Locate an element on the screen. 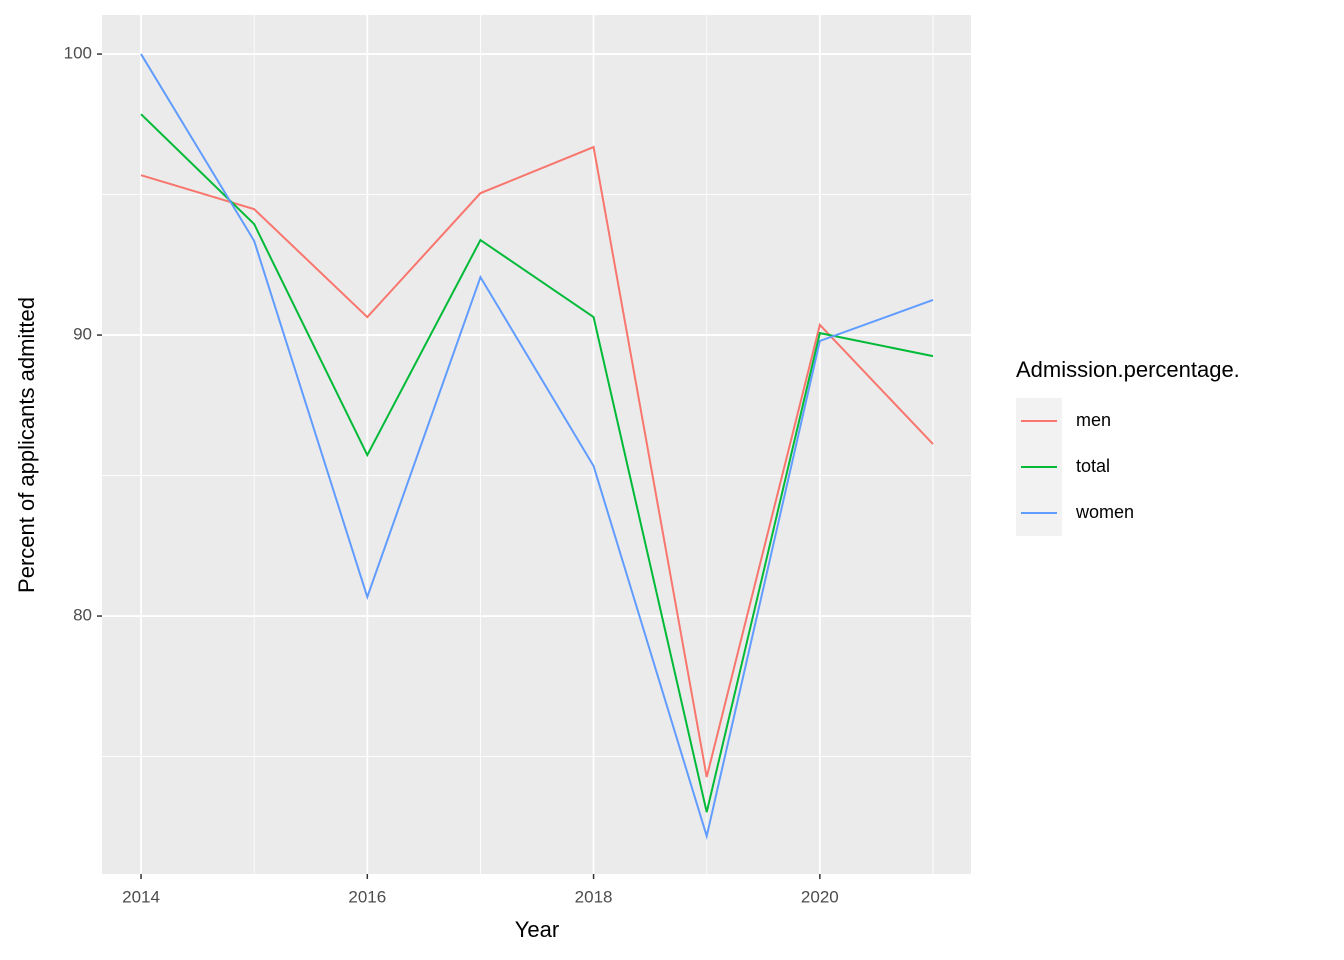 The height and width of the screenshot is (960, 1344). legend-label: total is located at coordinates (1093, 466).